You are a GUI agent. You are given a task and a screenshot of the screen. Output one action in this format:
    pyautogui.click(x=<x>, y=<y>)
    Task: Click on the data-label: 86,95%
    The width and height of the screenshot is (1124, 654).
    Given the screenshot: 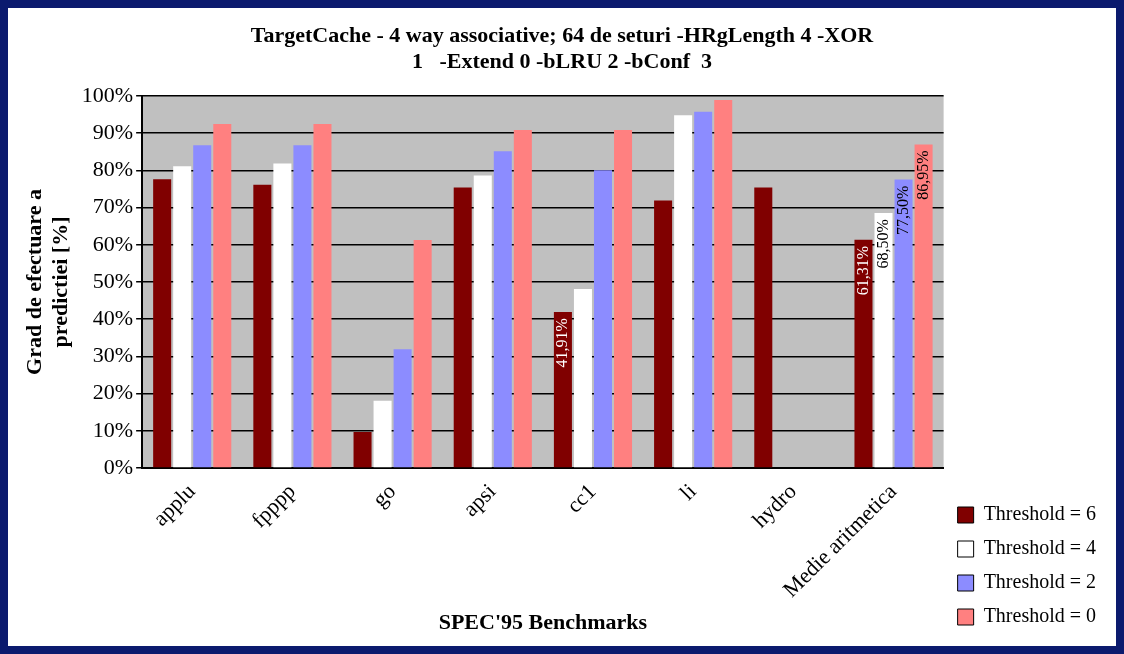 What is the action you would take?
    pyautogui.click(x=922, y=175)
    